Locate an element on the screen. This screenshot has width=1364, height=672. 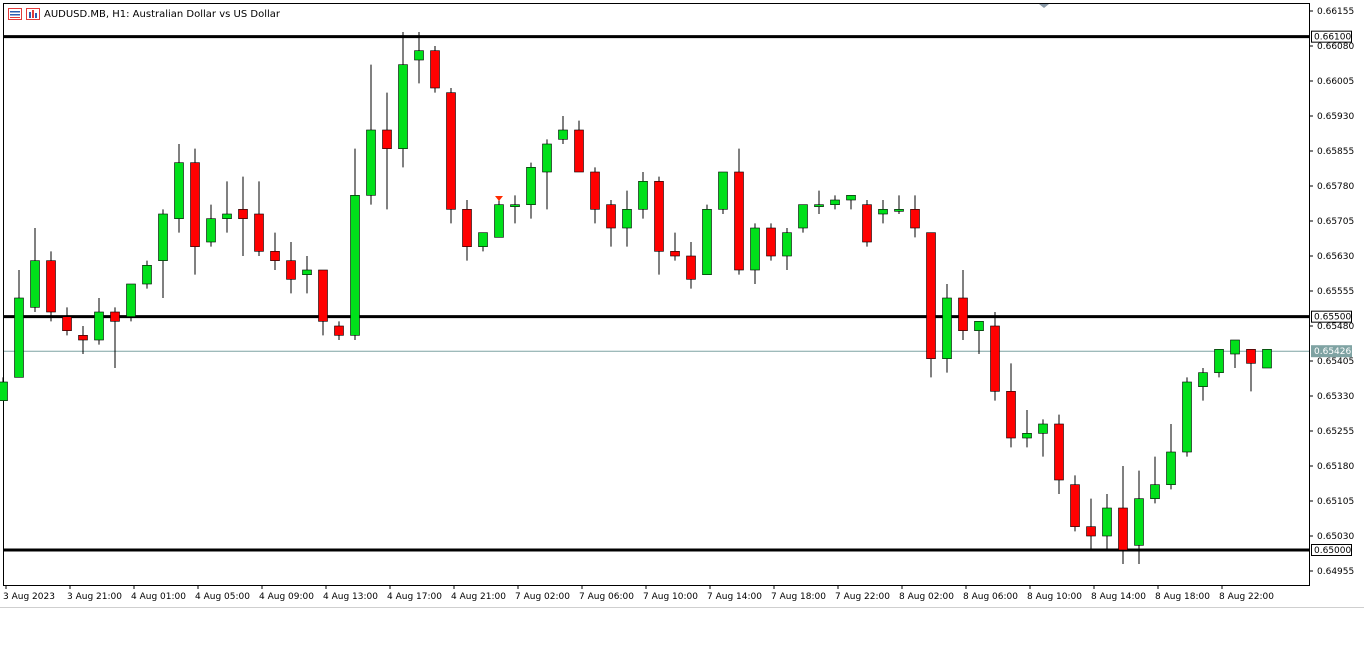
chart-bars-icon is located at coordinates (33, 14).